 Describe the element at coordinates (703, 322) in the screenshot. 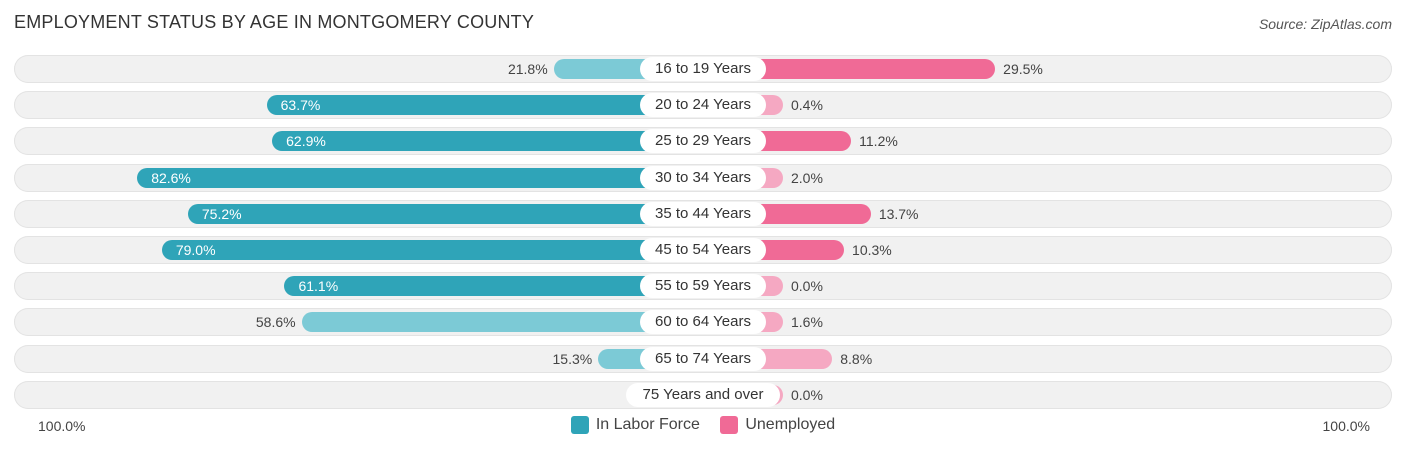

I see `category-label: 60 to 64 Years` at that location.